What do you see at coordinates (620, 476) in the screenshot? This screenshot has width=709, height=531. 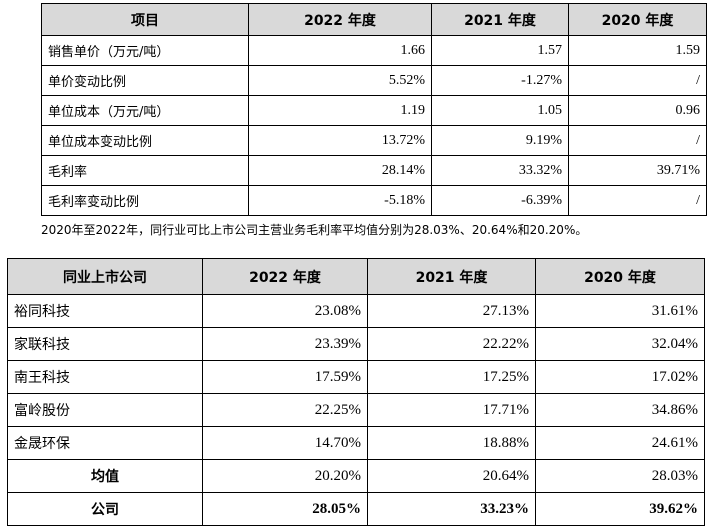 I see `value-cell: 28.03%` at bounding box center [620, 476].